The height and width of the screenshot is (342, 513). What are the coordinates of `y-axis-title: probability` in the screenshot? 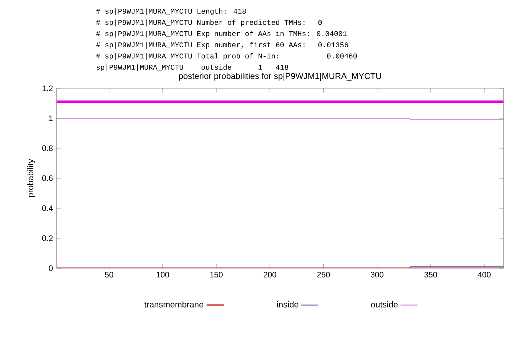 It's located at (31, 178).